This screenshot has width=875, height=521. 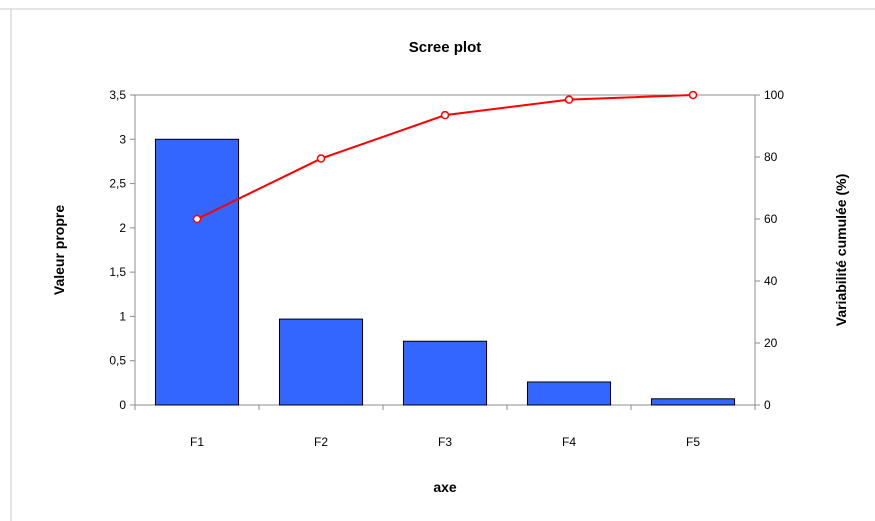 What do you see at coordinates (693, 442) in the screenshot?
I see `x-tick-label: F5` at bounding box center [693, 442].